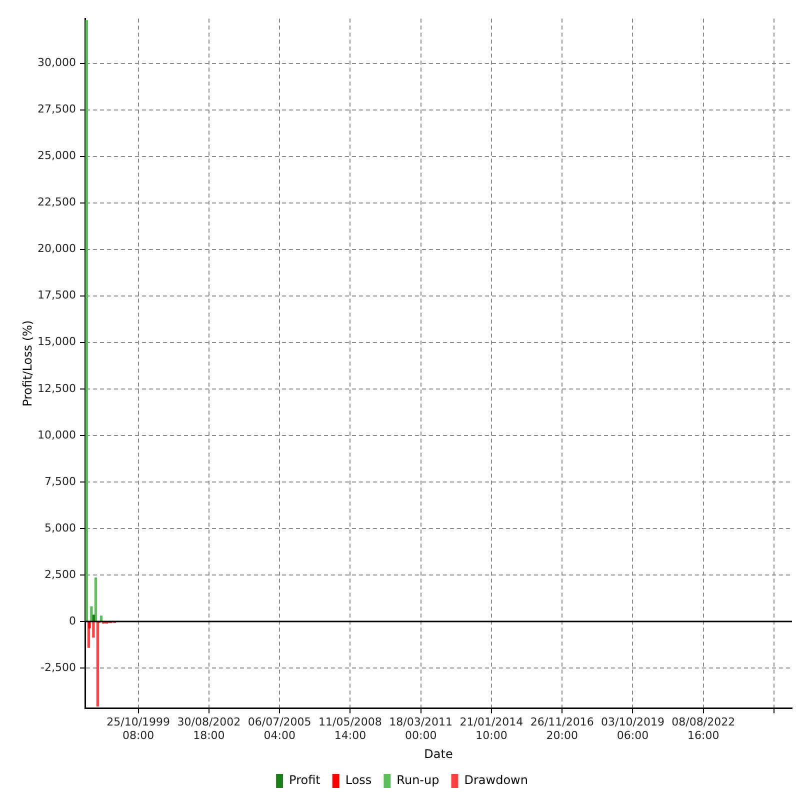 Image resolution: width=802 pixels, height=801 pixels. Describe the element at coordinates (57, 341) in the screenshot. I see `y-tick-label: 15,000` at that location.